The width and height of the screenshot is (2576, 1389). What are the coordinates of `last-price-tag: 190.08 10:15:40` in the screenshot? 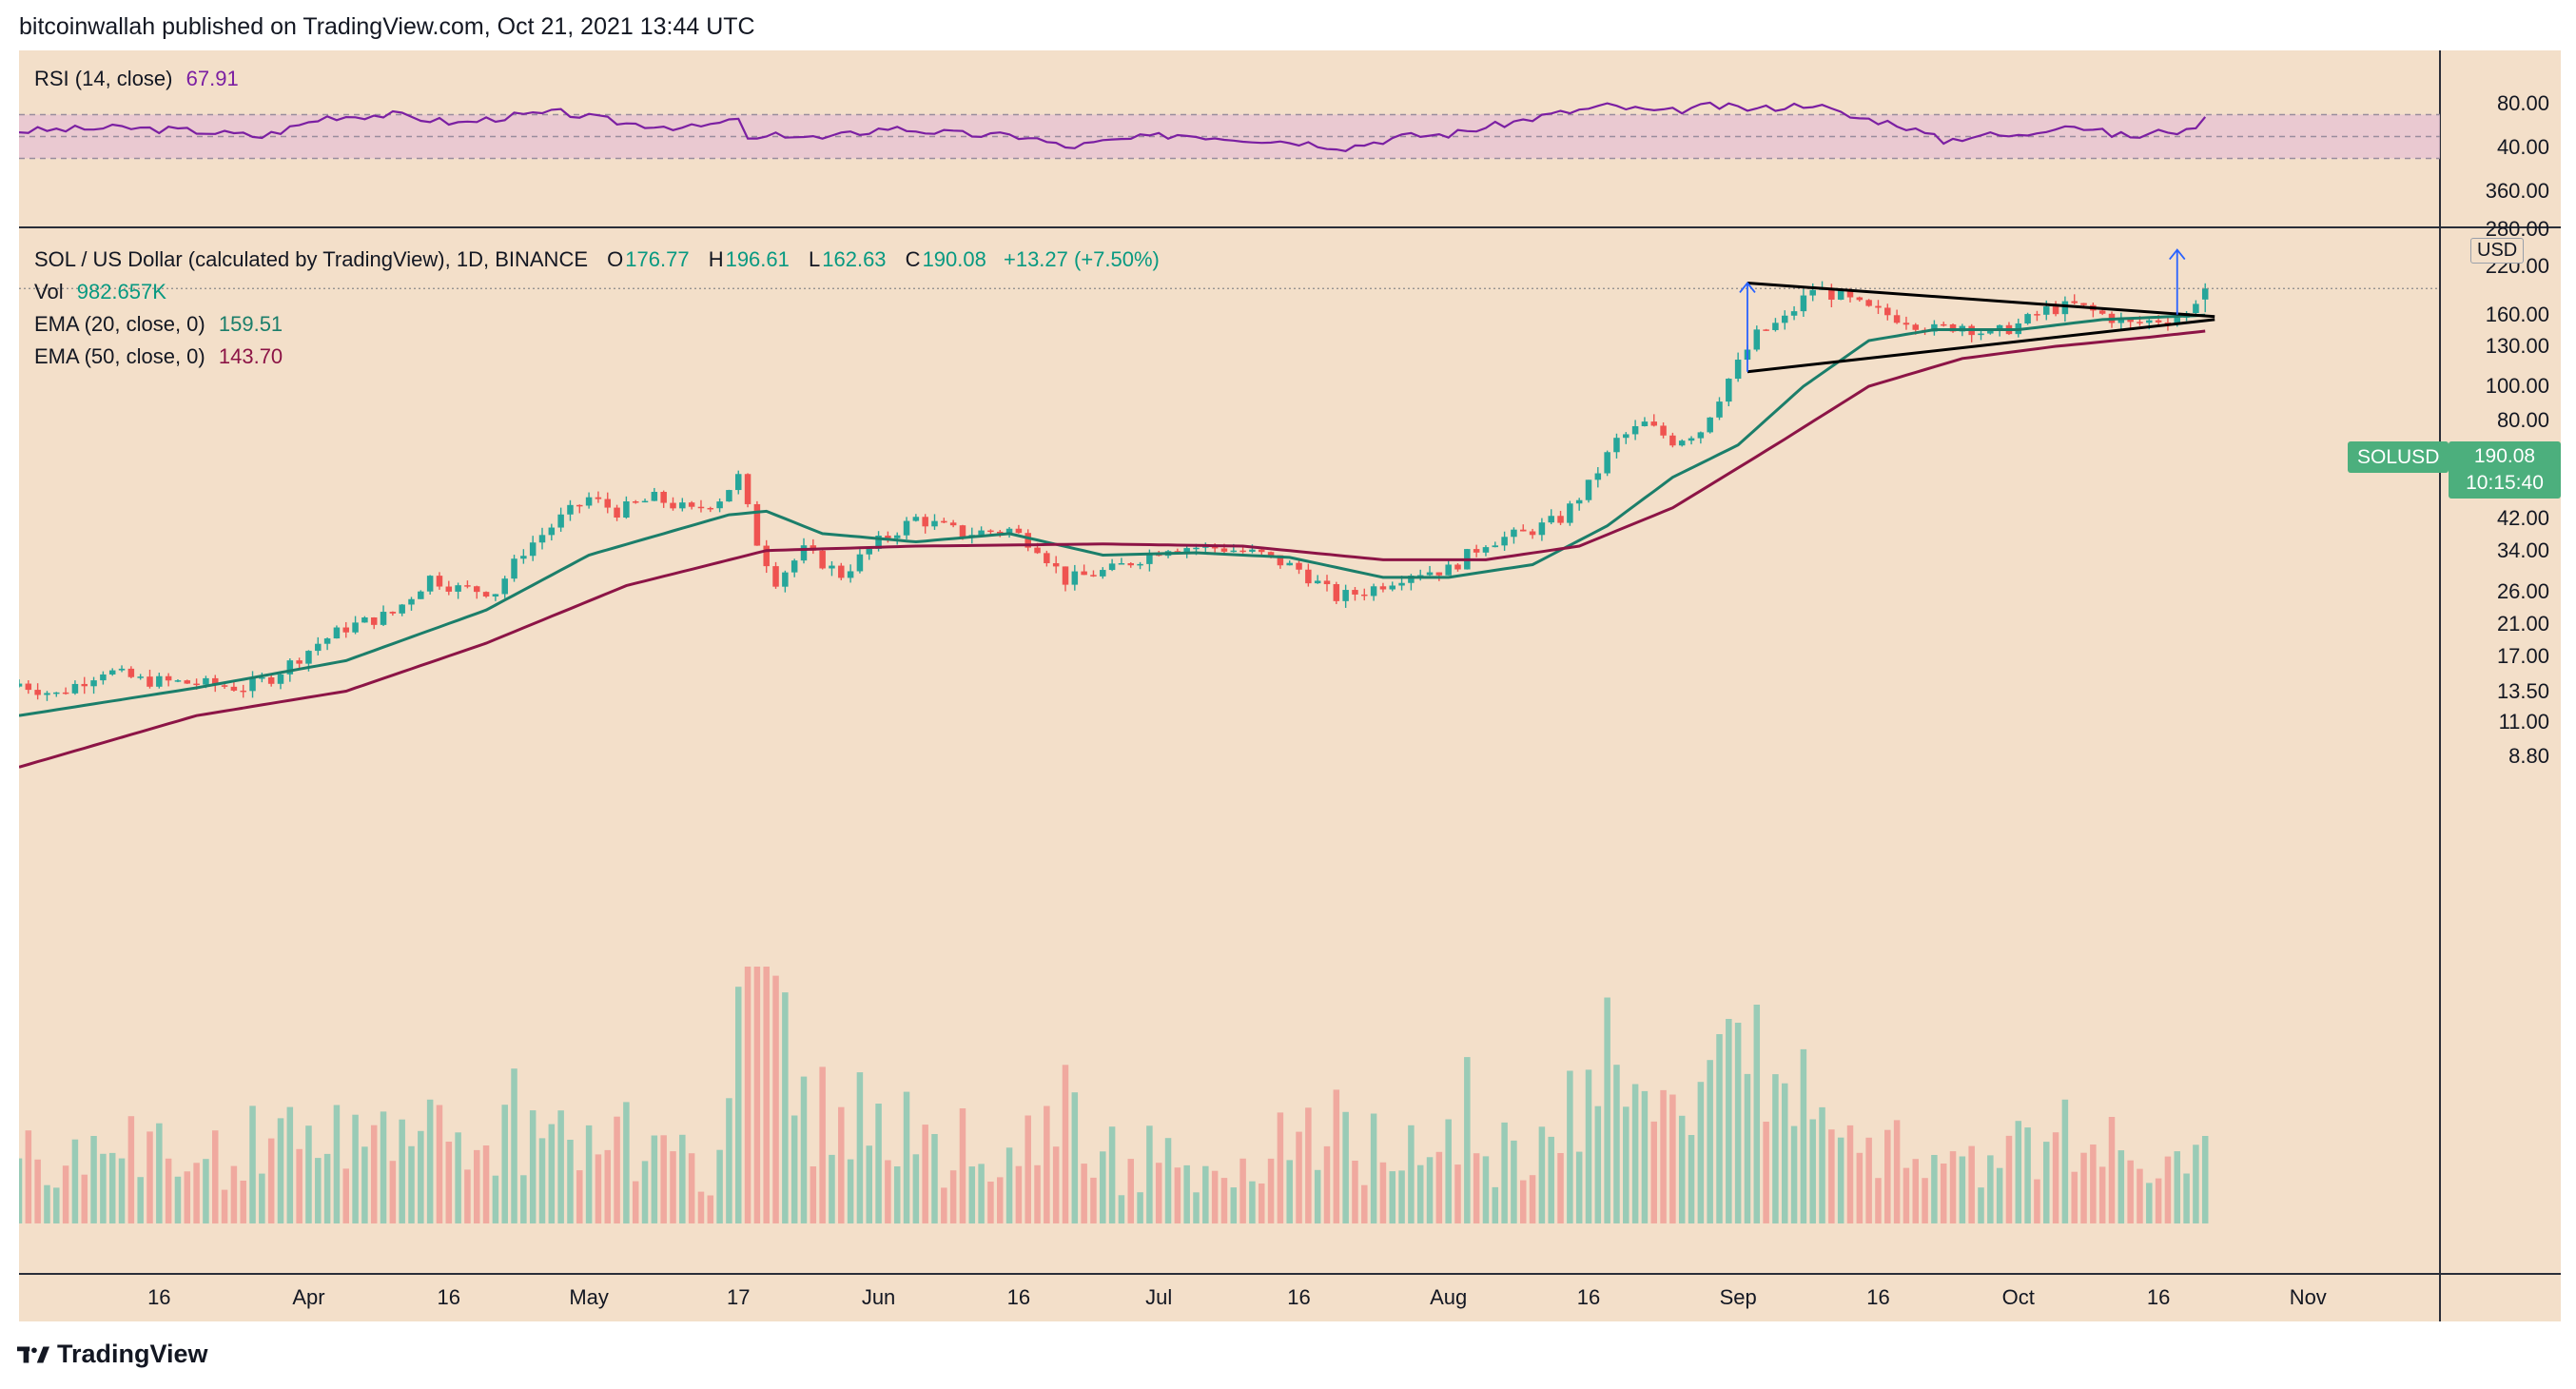 It's located at (2505, 470).